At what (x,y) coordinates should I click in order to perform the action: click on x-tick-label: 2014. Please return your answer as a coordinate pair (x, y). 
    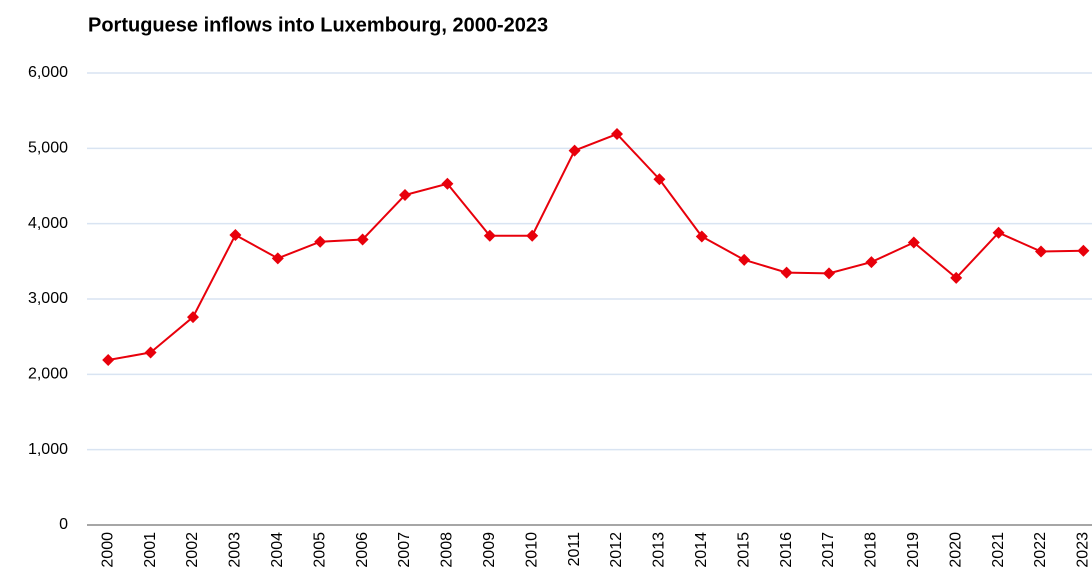
    Looking at the image, I should click on (701, 550).